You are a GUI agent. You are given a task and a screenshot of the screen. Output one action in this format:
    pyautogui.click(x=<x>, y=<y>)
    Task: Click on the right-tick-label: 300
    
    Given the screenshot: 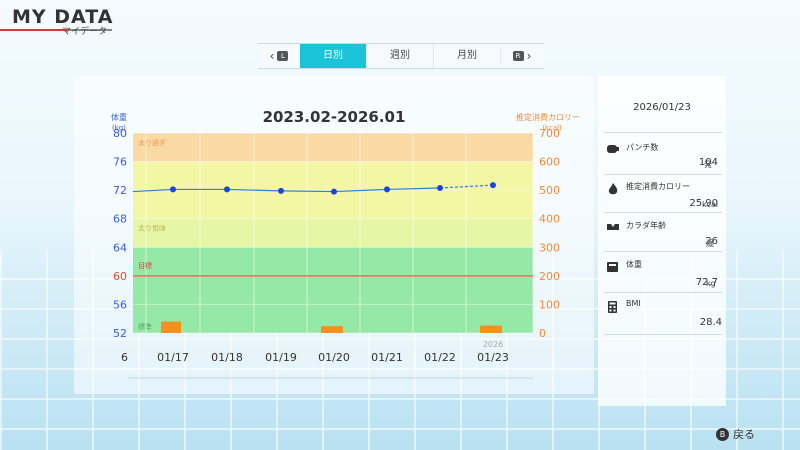 What is the action you would take?
    pyautogui.click(x=549, y=247)
    